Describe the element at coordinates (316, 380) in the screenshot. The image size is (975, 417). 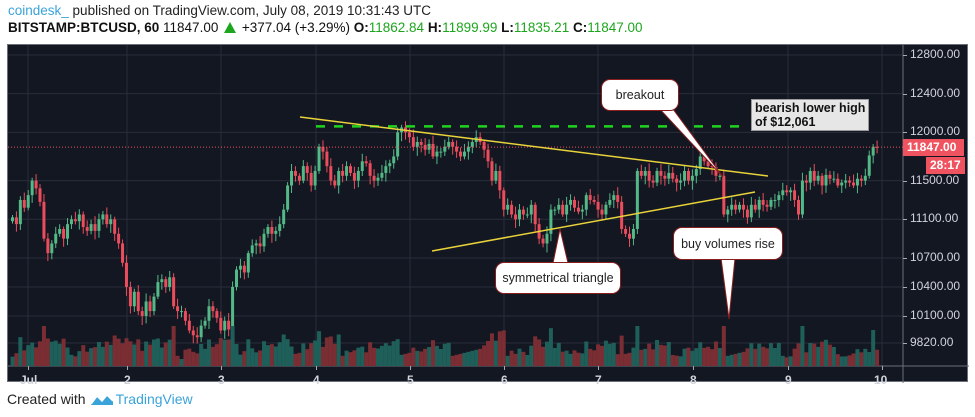
I see `time-tick-label: 4` at that location.